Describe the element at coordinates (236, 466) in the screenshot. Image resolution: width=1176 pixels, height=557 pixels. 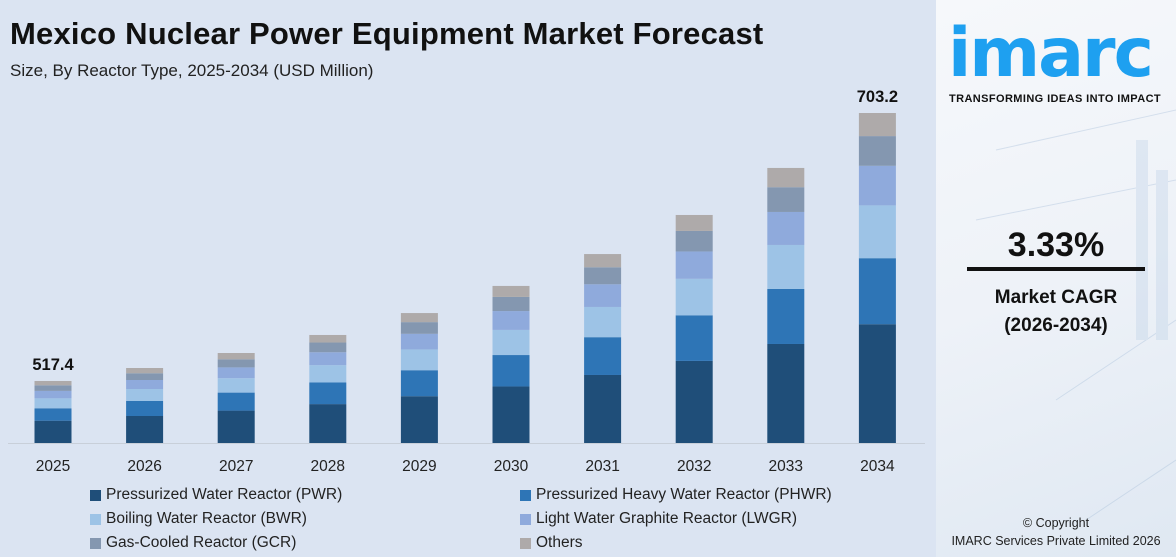
I see `x-tick-label: 2027` at that location.